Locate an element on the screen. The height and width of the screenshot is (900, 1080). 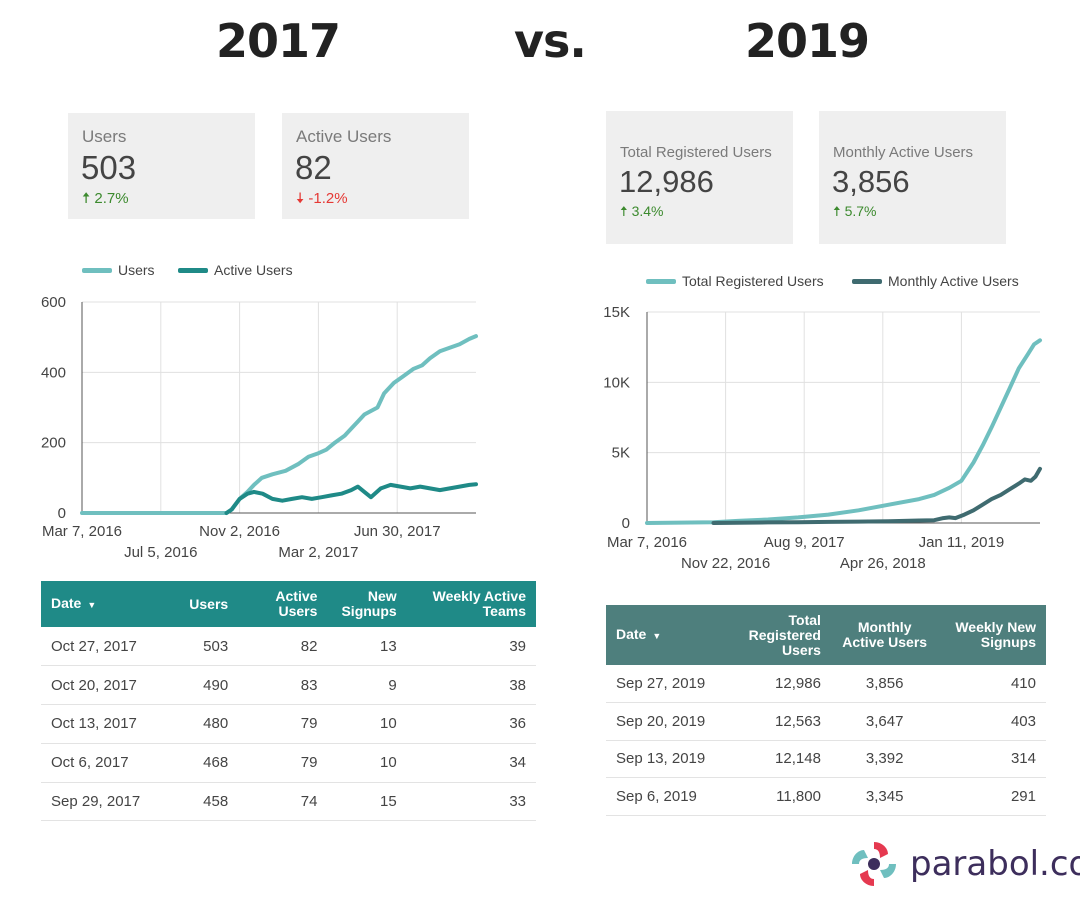
title-vs: vs. is located at coordinates (550, 41).